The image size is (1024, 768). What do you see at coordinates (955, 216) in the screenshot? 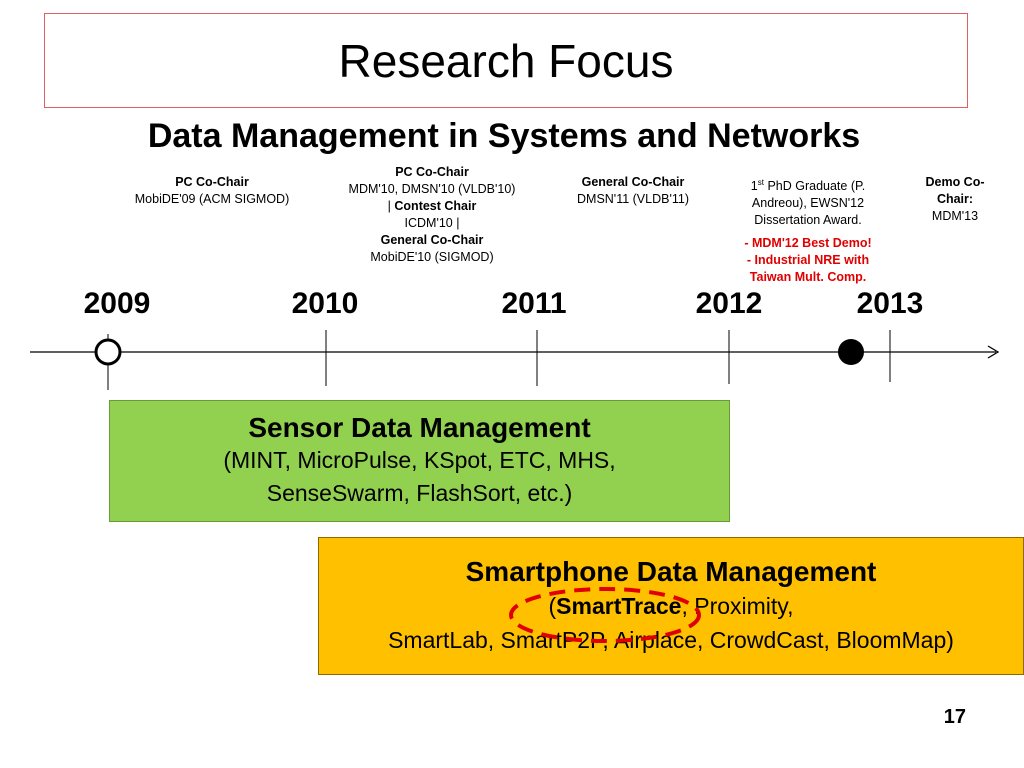
I see `event-2013-venue: MDM'13` at bounding box center [955, 216].